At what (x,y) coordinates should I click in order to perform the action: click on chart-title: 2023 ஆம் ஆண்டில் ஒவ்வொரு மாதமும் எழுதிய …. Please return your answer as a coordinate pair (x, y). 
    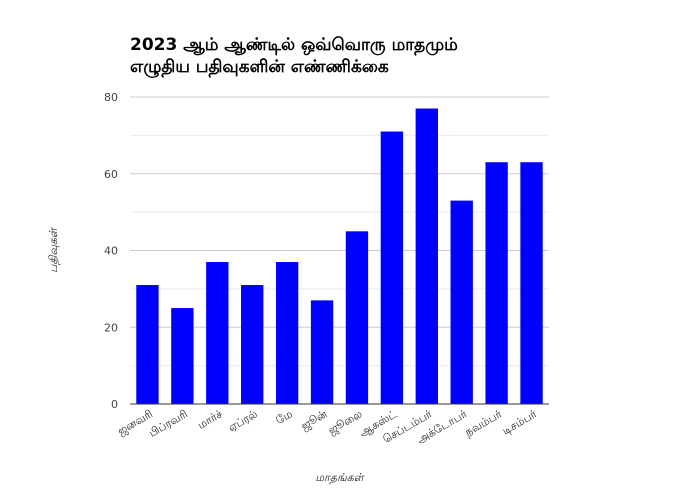
    Looking at the image, I should click on (390, 56).